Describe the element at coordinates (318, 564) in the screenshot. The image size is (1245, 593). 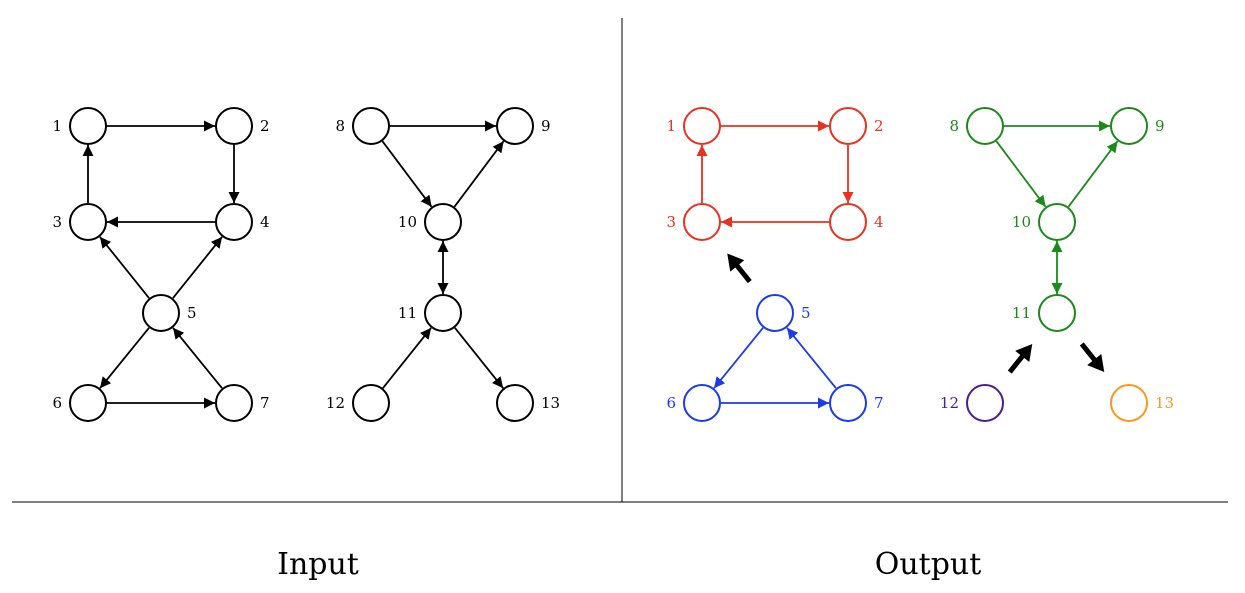
I see `input-caption: Input` at that location.